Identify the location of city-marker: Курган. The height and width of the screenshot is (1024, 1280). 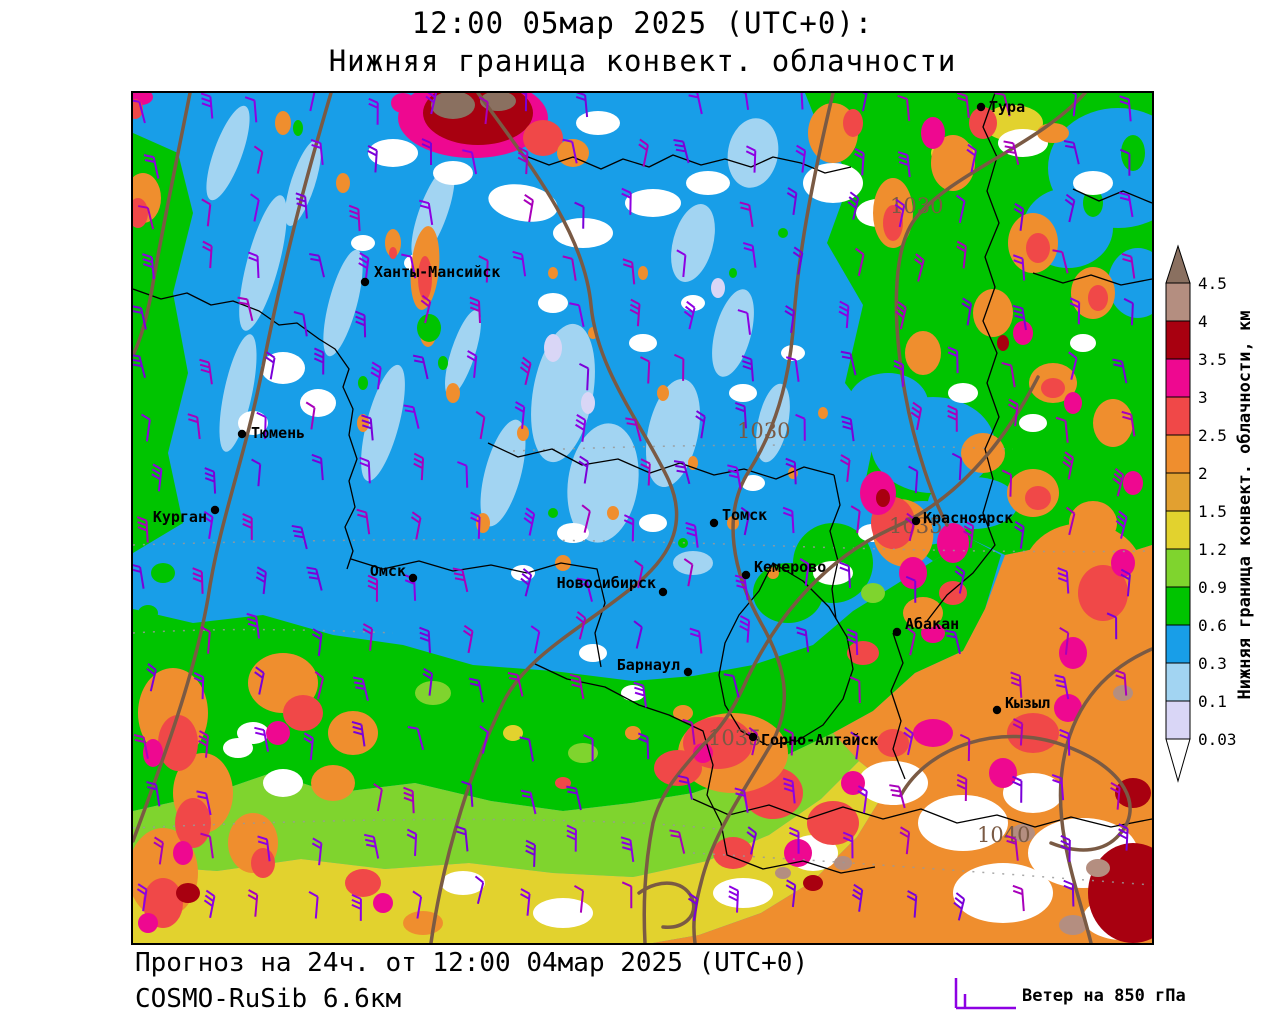
(186, 515).